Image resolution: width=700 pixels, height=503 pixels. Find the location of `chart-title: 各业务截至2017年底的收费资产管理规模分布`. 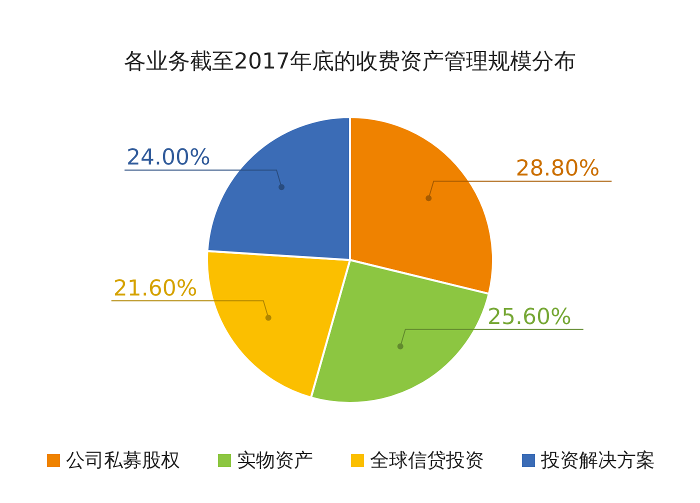

chart-title: 各业务截至2017年底的收费资产管理规模分布 is located at coordinates (350, 62).